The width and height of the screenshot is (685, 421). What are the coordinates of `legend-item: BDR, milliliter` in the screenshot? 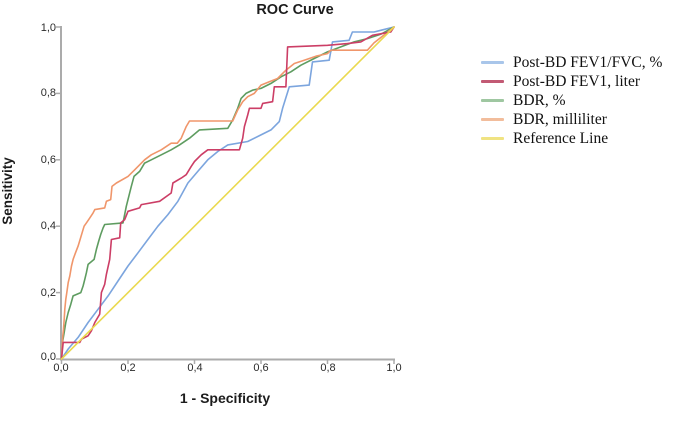 It's located at (571, 119).